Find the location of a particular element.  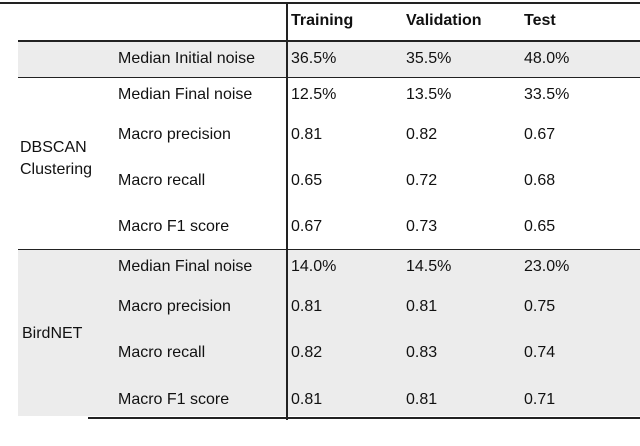

header-rule is located at coordinates (329, 41).